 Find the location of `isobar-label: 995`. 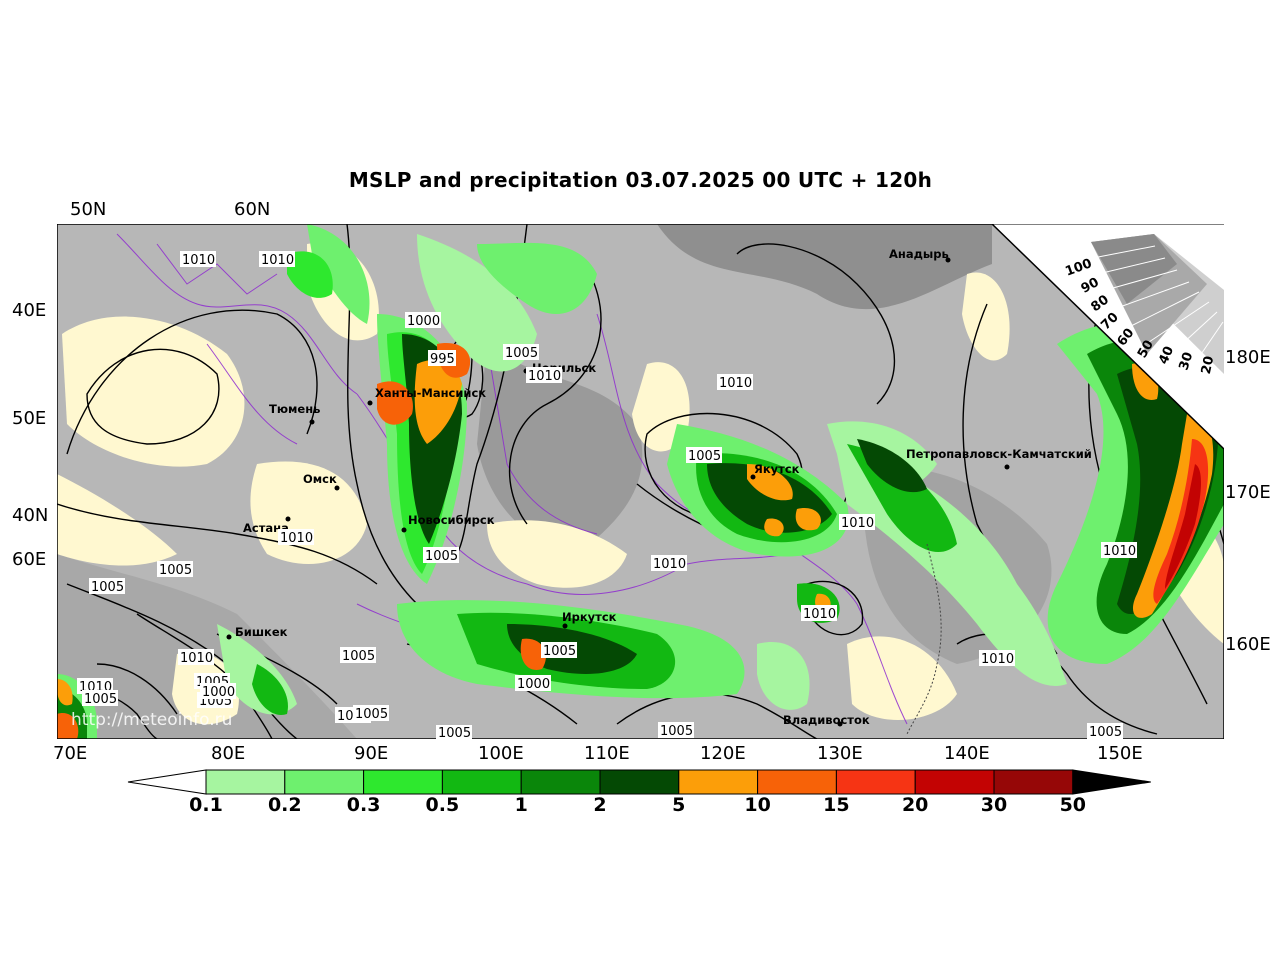

isobar-label: 995 is located at coordinates (442, 358).